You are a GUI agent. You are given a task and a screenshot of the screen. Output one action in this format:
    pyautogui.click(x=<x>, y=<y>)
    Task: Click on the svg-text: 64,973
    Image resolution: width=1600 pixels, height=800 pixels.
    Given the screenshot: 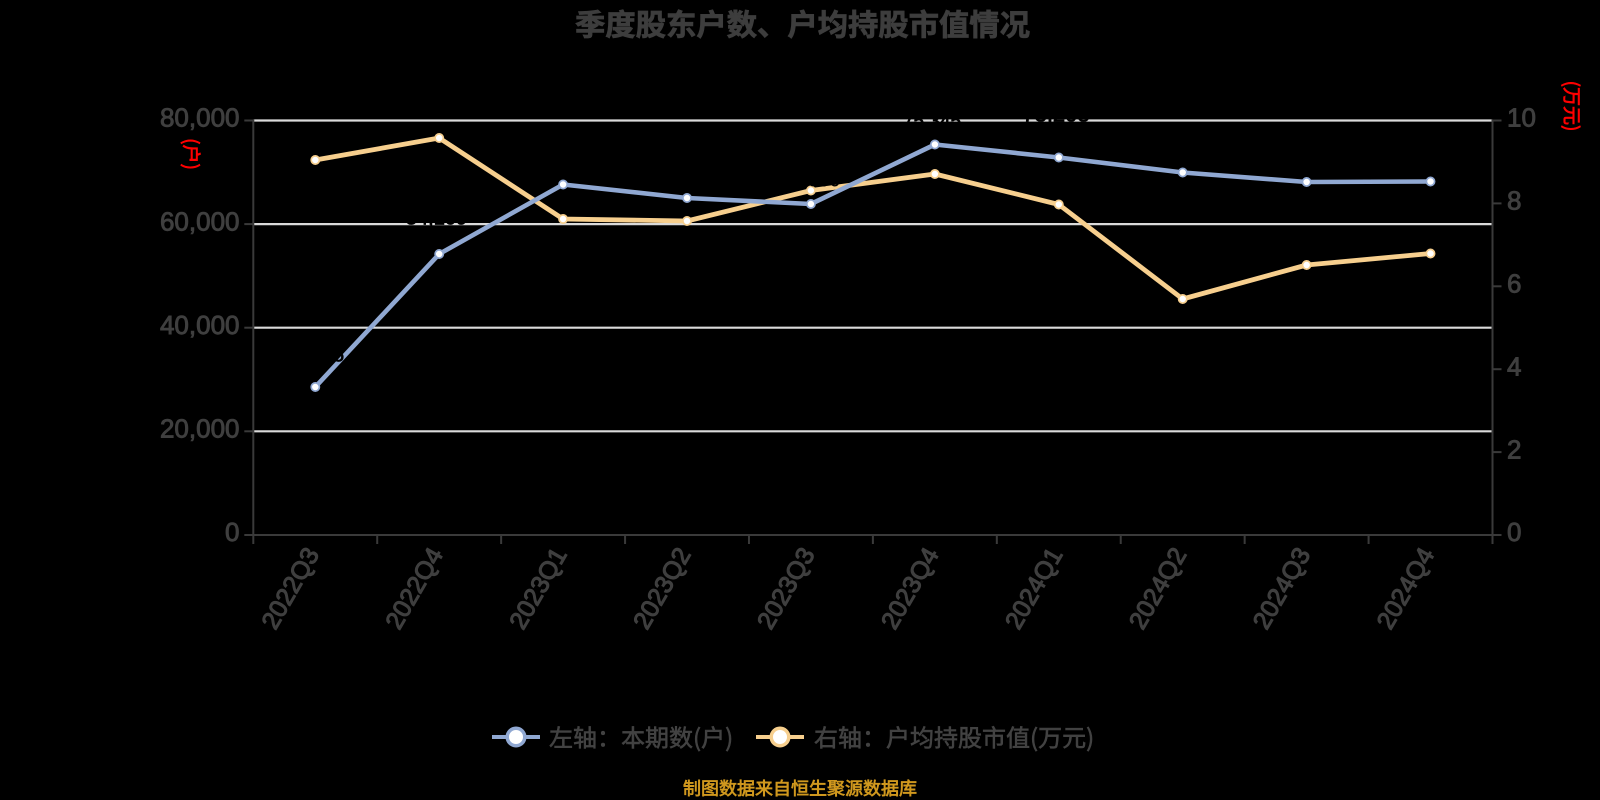 What is the action you would take?
    pyautogui.click(x=687, y=175)
    